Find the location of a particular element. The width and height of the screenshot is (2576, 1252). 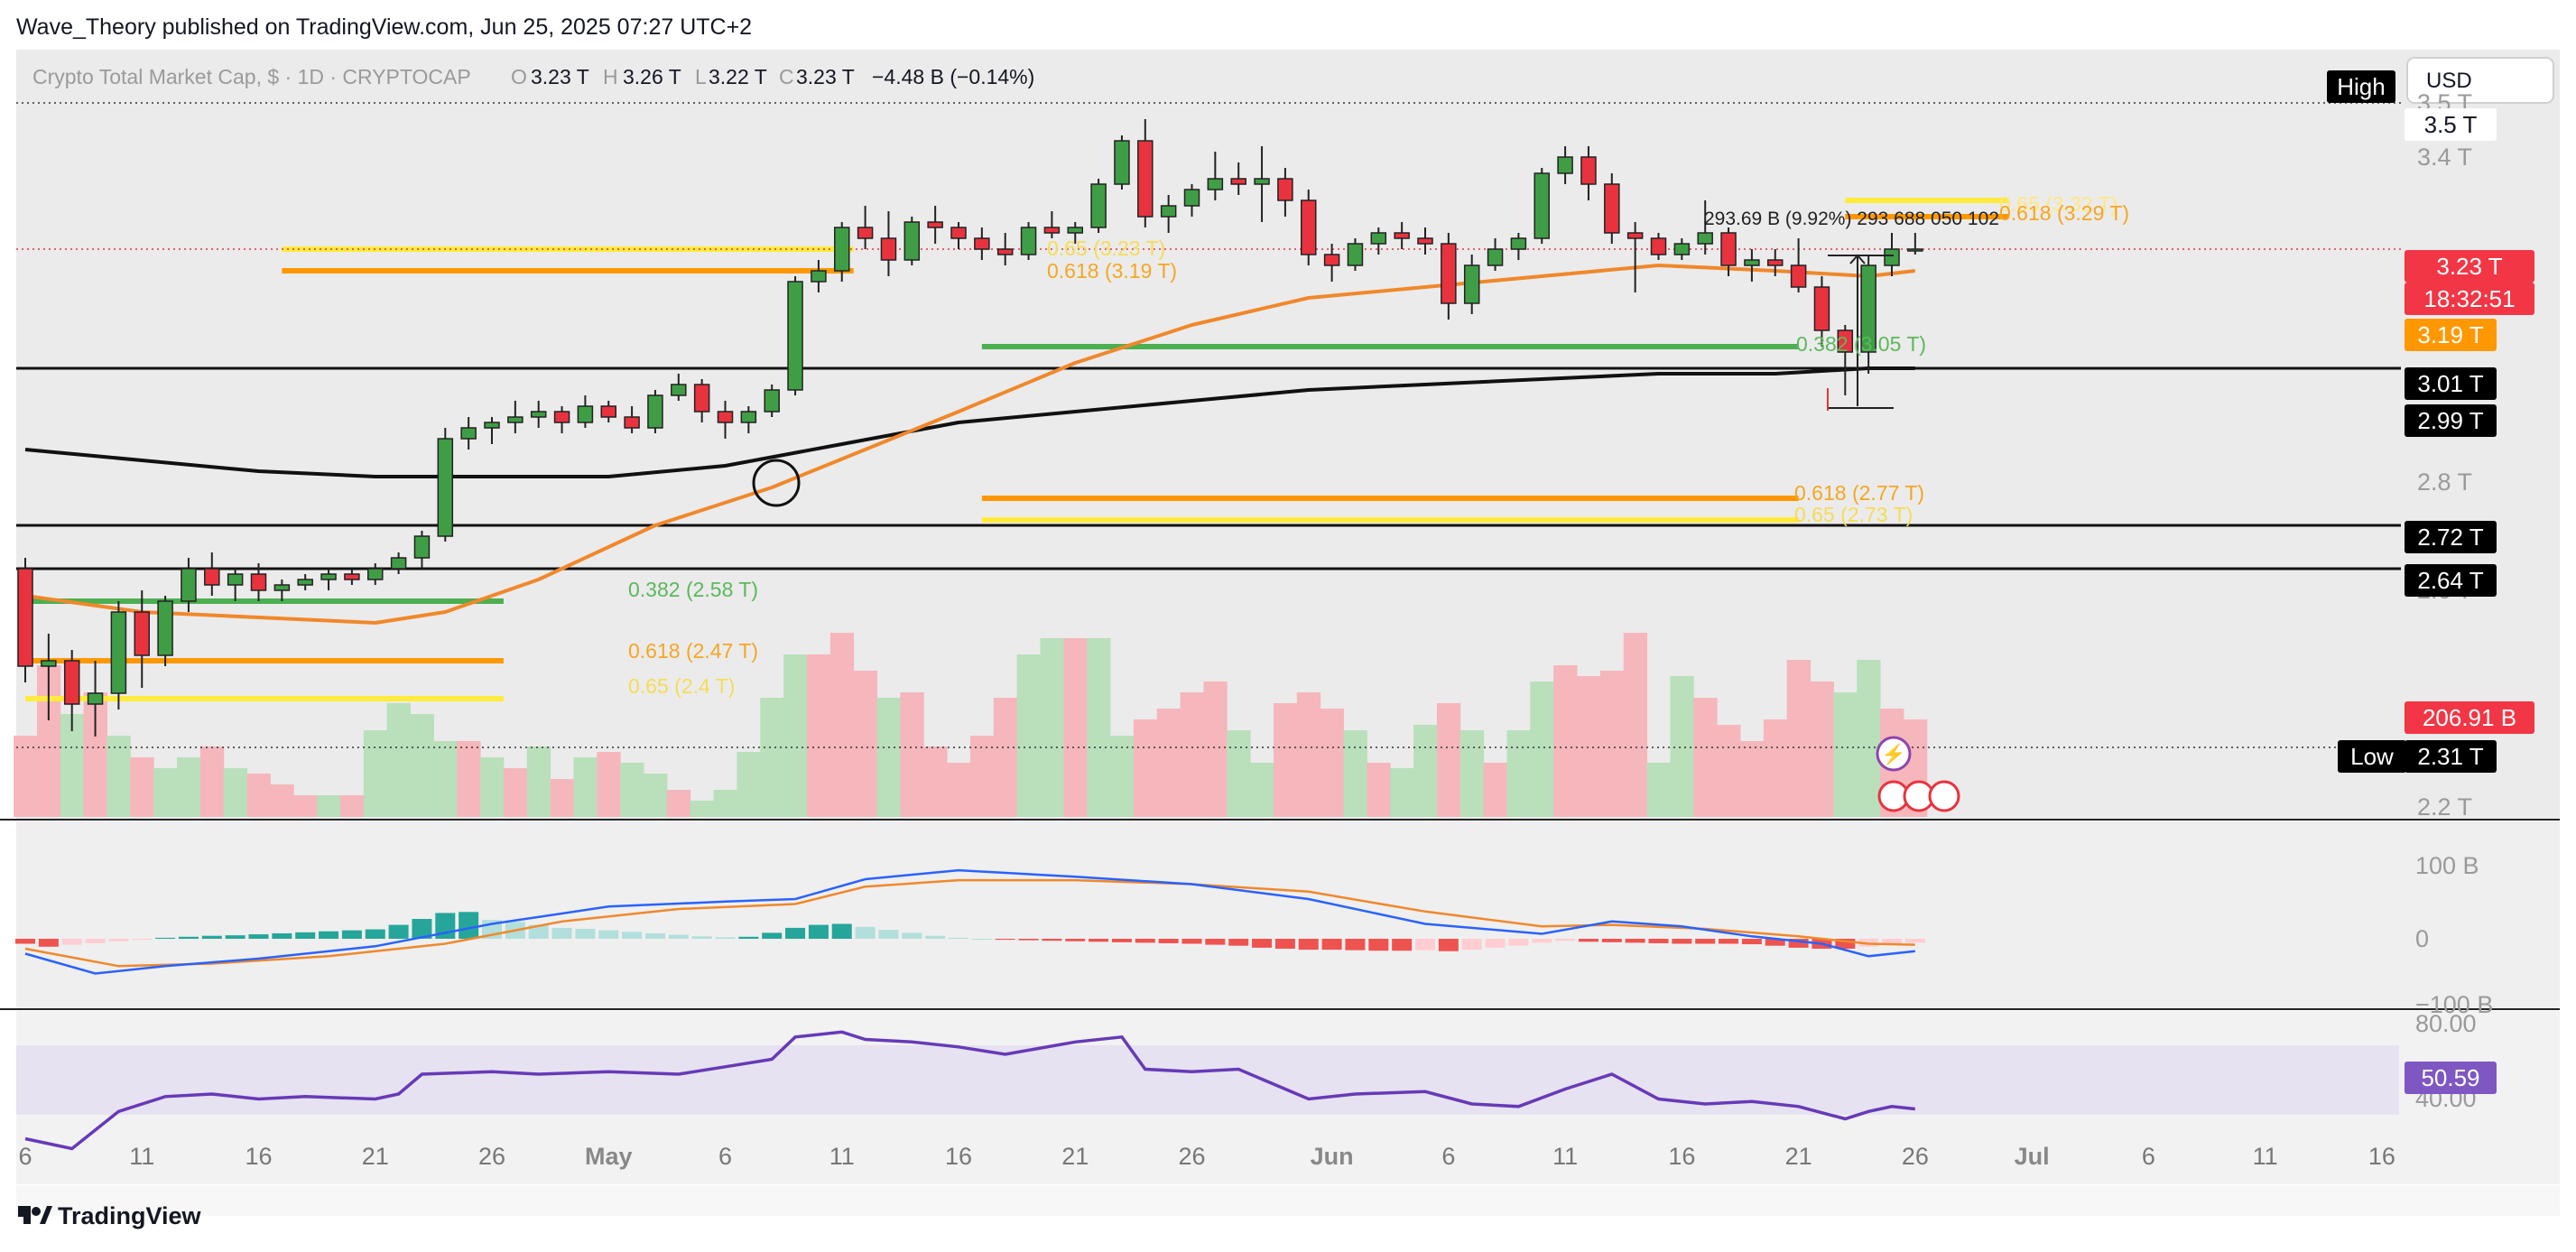

price-tag: 2.31 T is located at coordinates (2451, 756).